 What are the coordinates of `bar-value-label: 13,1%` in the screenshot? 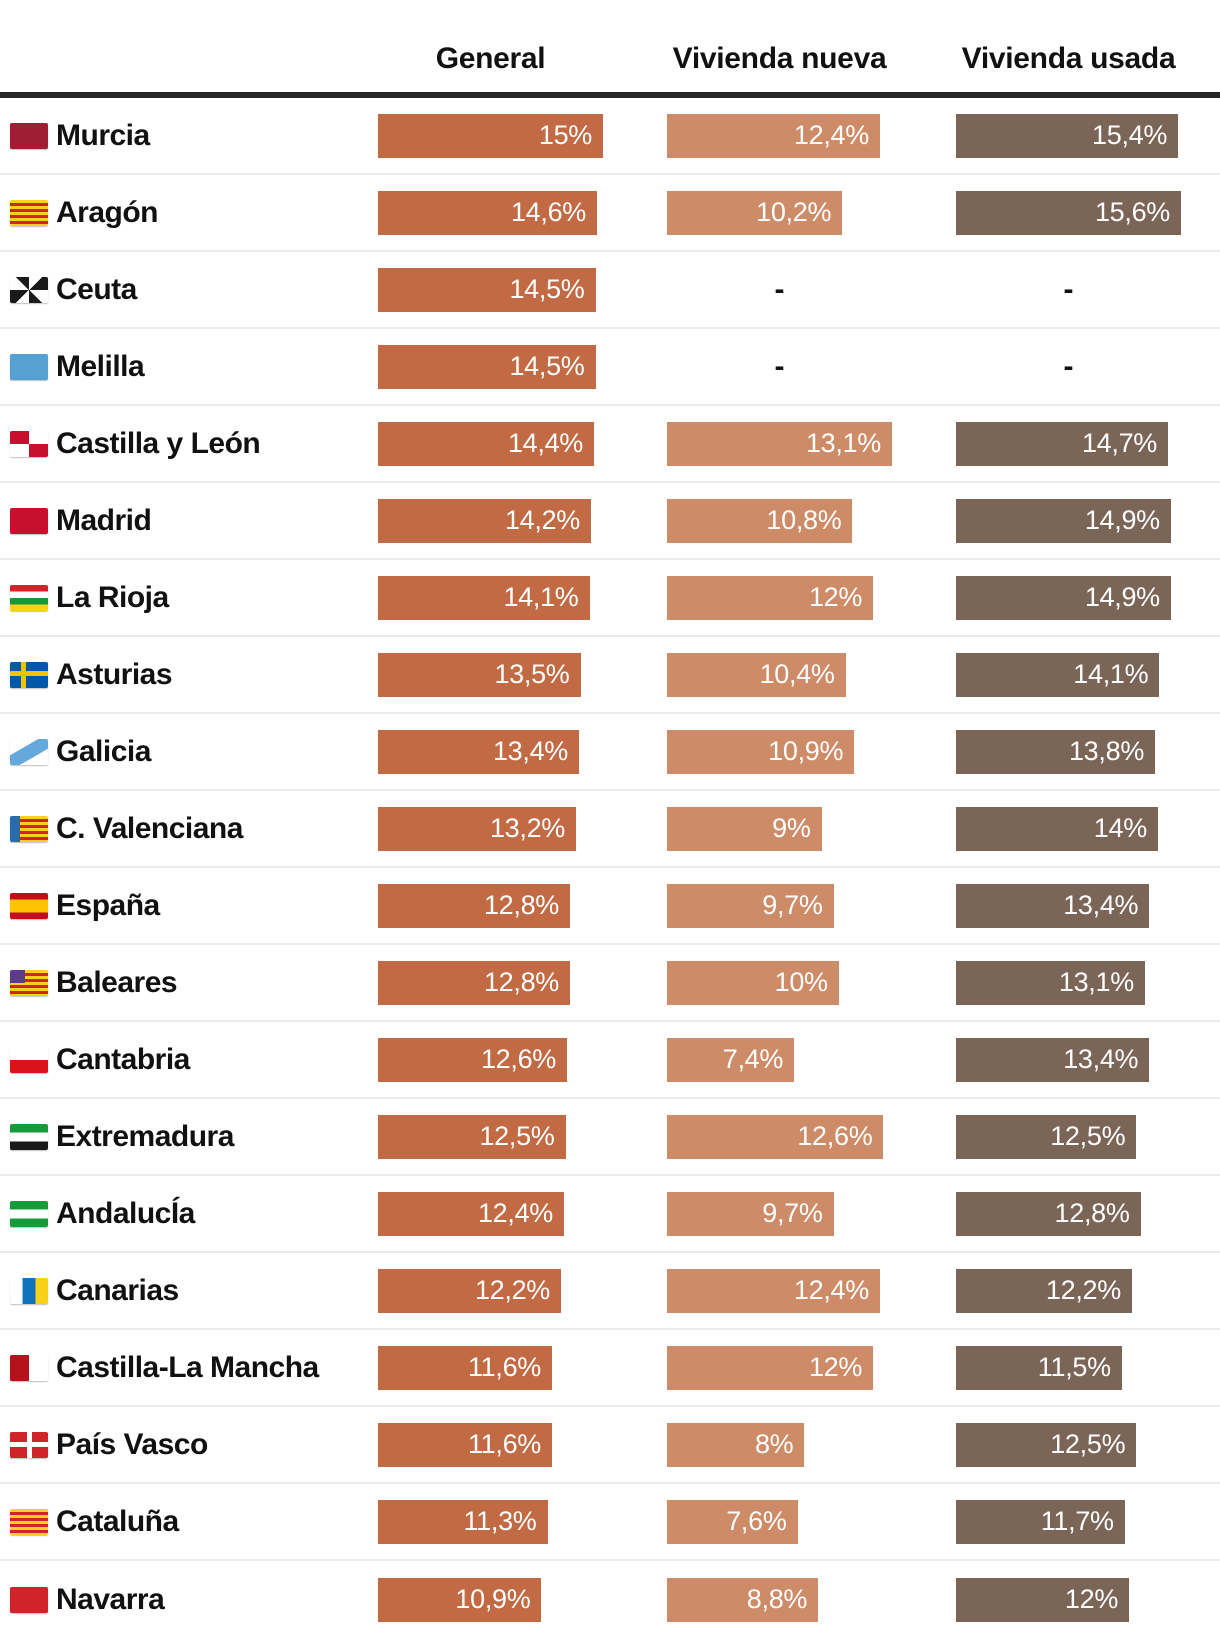 It's located at (843, 443).